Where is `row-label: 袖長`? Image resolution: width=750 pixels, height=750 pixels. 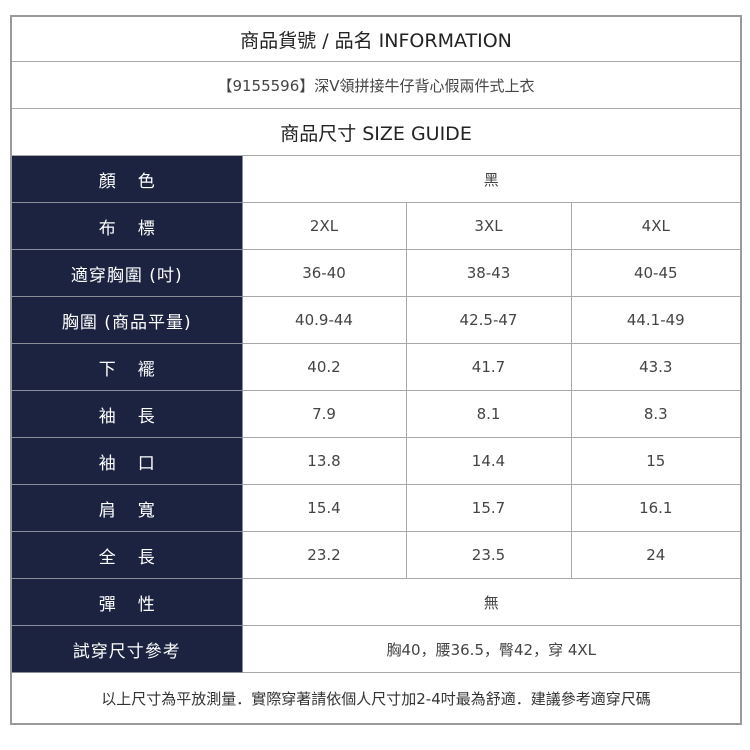
row-label: 袖長 is located at coordinates (126, 414).